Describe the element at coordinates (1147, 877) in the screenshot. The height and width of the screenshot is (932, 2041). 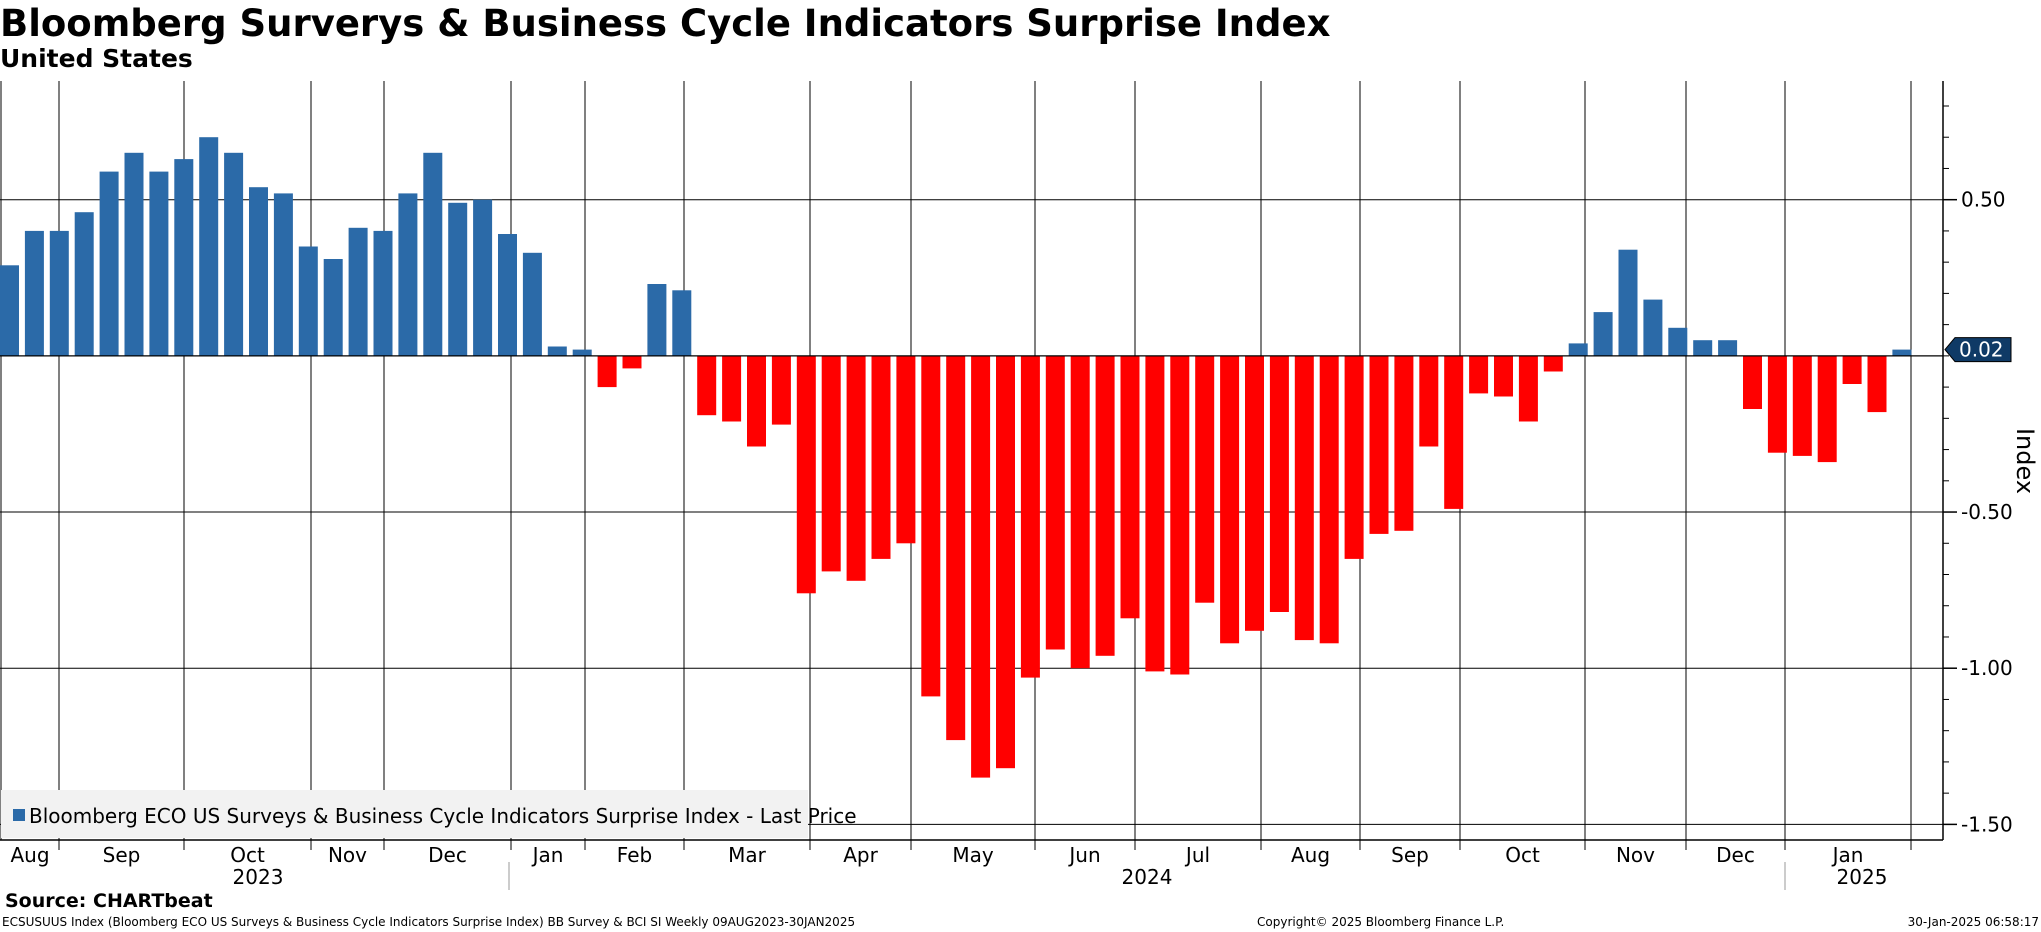
I see `year-label: 2024` at that location.